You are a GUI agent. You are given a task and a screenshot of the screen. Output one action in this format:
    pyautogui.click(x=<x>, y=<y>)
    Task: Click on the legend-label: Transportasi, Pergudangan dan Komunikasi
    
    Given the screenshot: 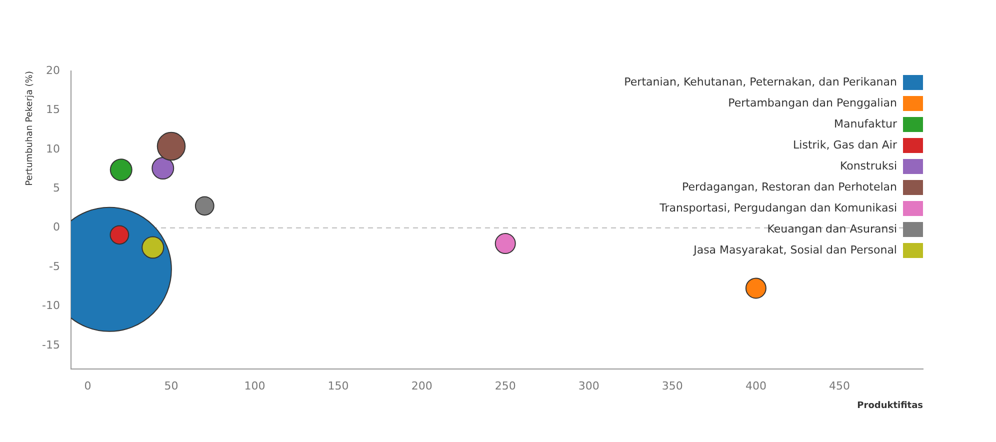 What is the action you would take?
    pyautogui.click(x=777, y=207)
    